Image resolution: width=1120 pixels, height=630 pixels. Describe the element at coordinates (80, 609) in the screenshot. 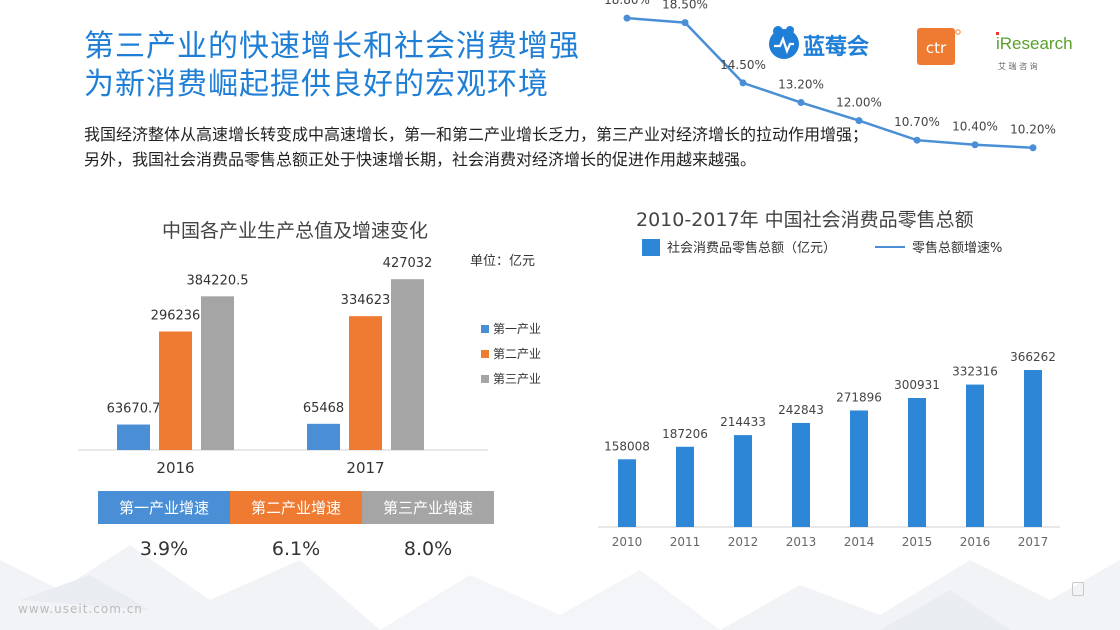

I see `watermark: www.useit.com.cn` at that location.